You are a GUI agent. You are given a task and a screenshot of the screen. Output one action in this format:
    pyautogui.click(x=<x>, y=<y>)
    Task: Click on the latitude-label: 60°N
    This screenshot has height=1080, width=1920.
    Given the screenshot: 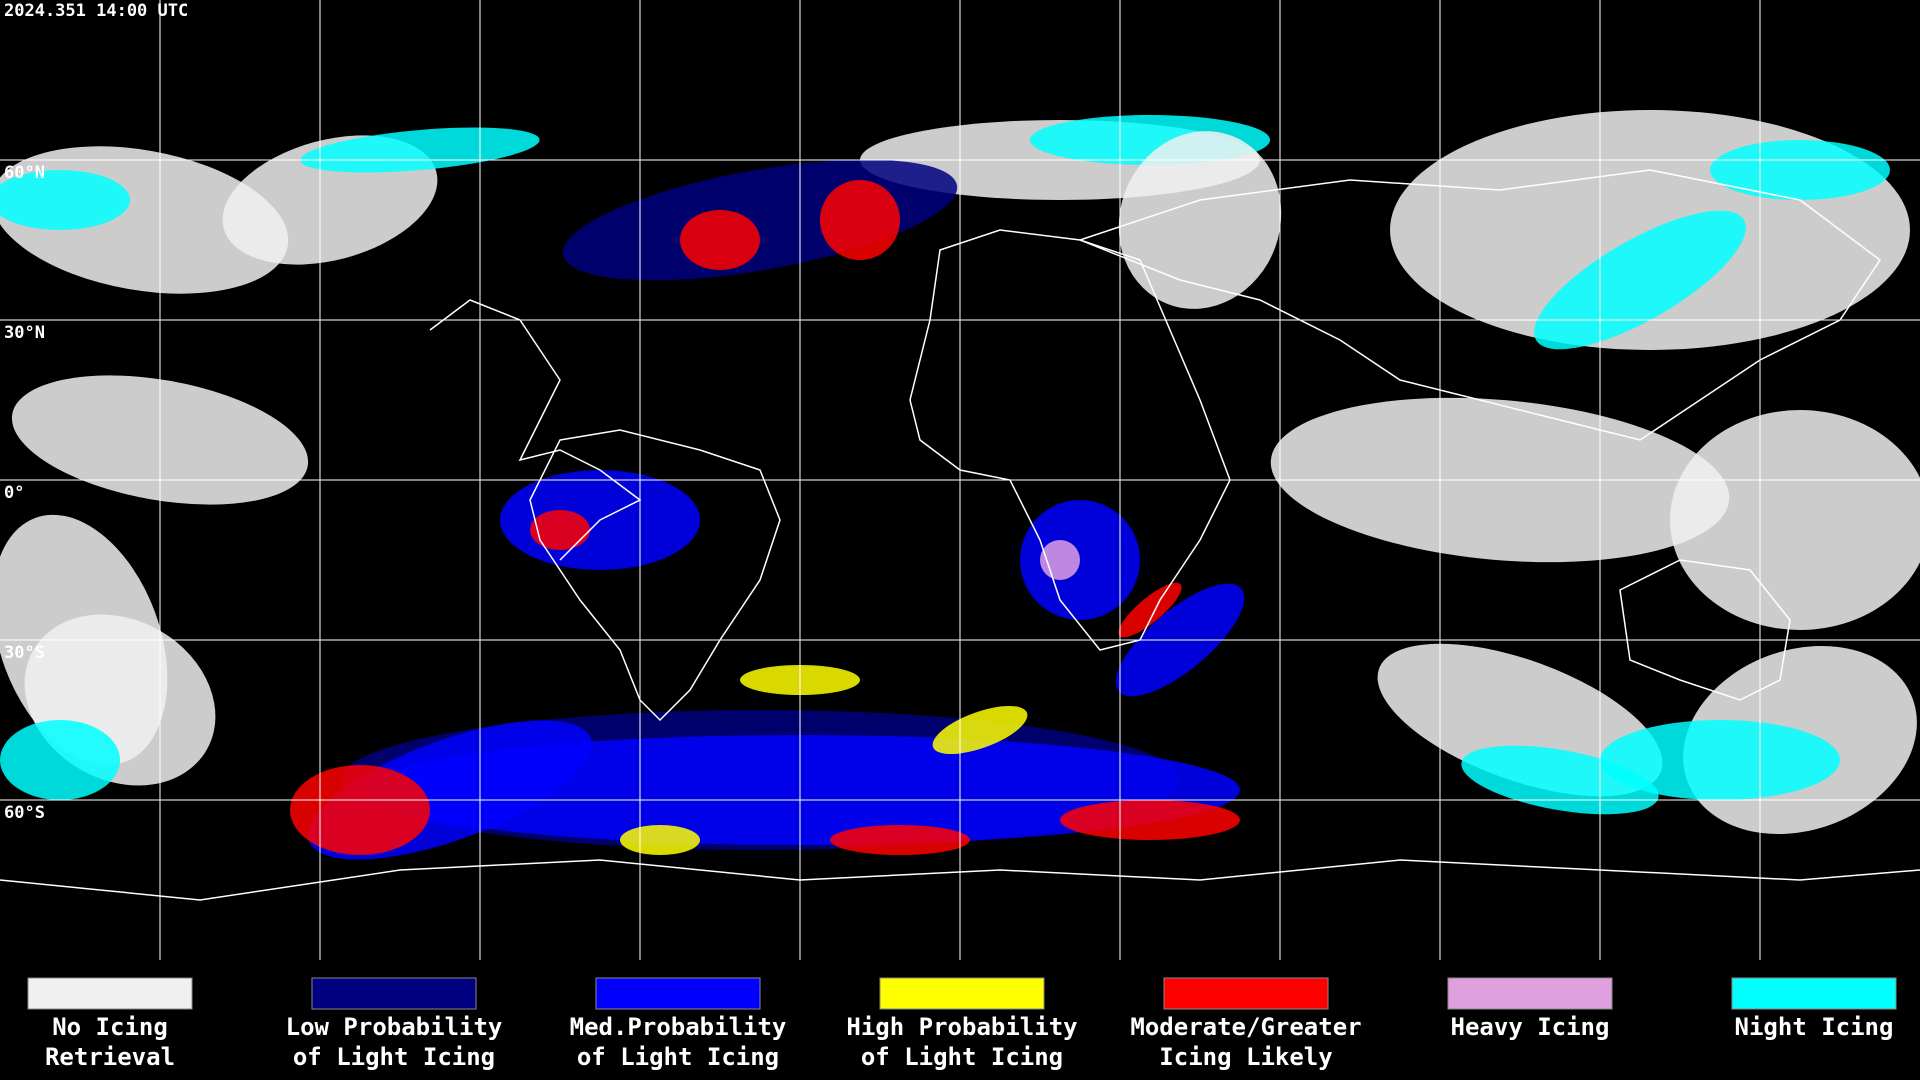 What is the action you would take?
    pyautogui.click(x=24, y=173)
    